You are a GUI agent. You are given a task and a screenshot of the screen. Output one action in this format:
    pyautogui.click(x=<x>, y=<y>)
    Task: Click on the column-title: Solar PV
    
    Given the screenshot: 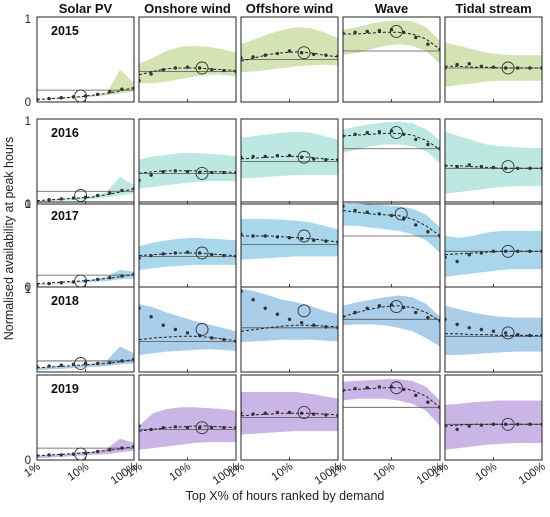 What is the action you would take?
    pyautogui.click(x=86, y=8)
    